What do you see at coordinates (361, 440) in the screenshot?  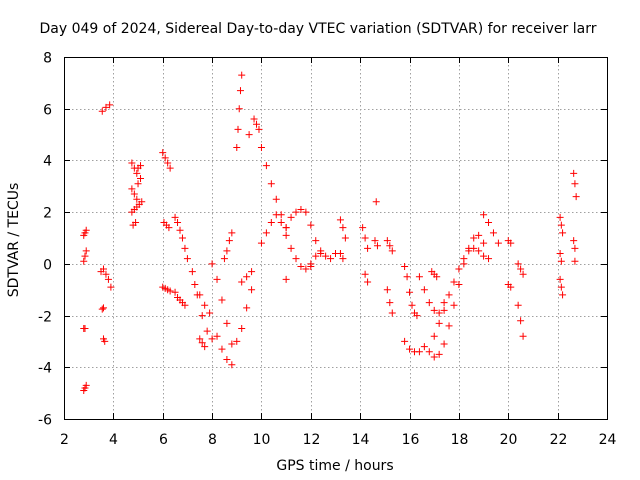 I see `x-tick-label: 14` at bounding box center [361, 440].